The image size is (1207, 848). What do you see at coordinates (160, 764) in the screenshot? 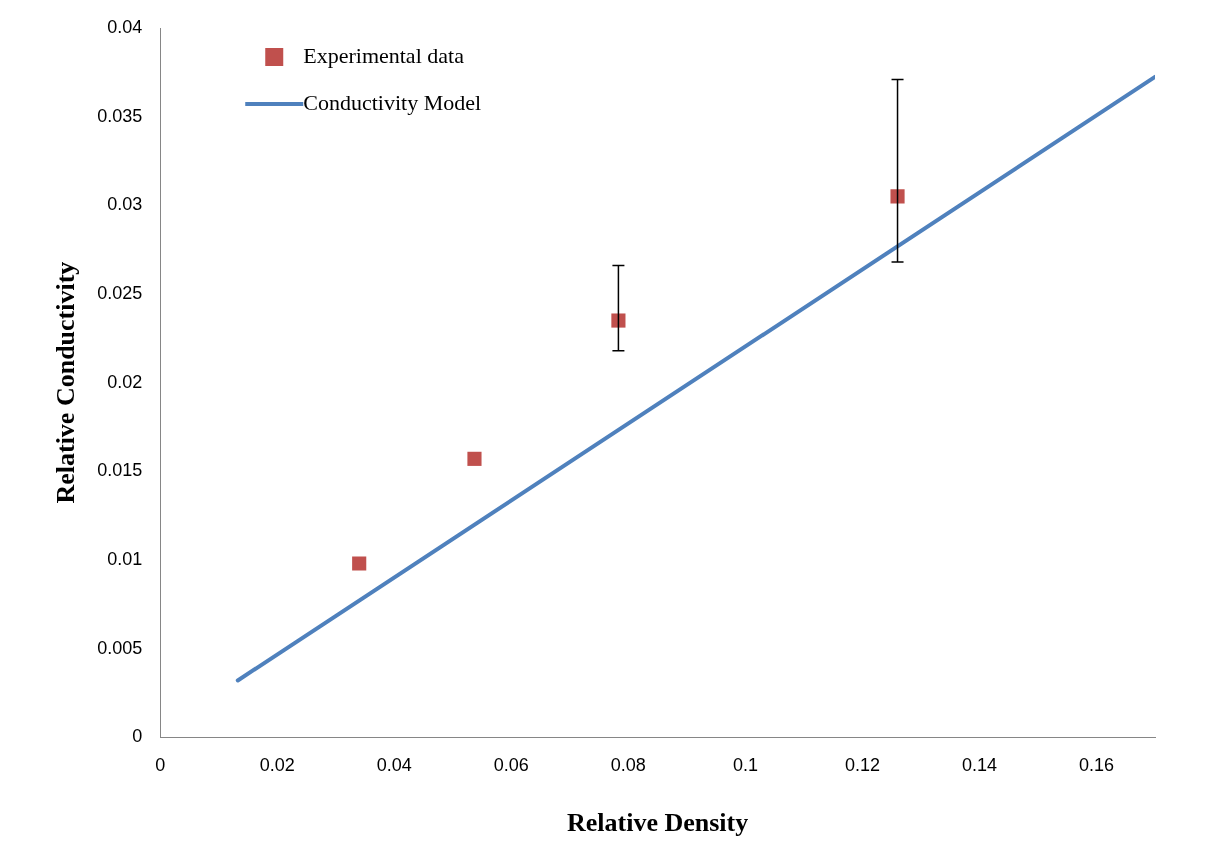
I see `x-tick-label: 0` at bounding box center [160, 764].